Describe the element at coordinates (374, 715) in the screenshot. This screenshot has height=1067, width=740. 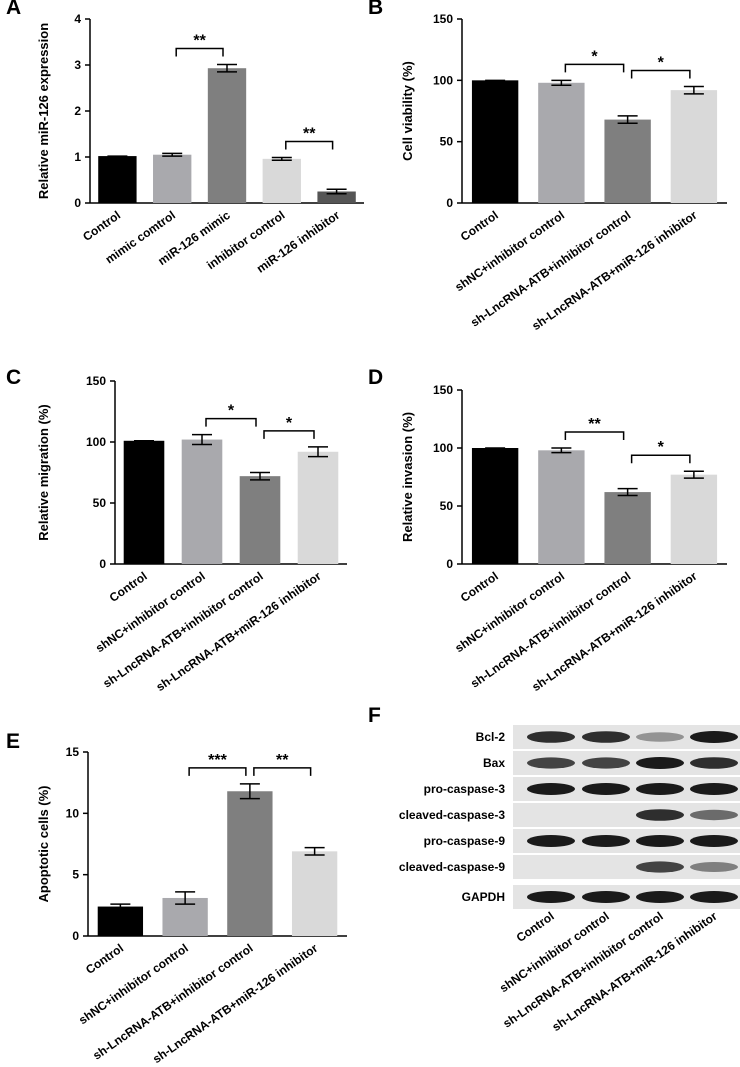
I see `panel-label: F` at that location.